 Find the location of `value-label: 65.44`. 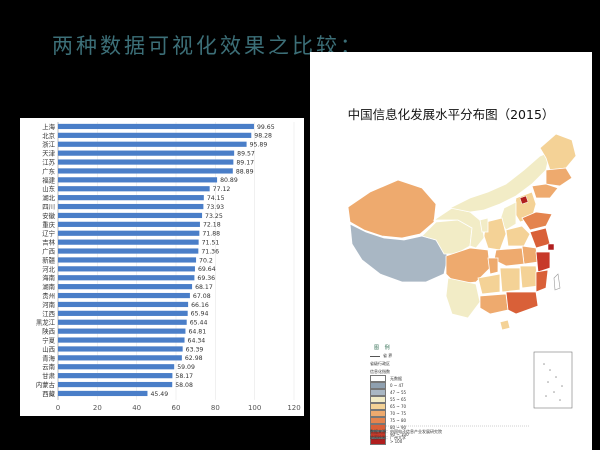

value-label: 65.44 is located at coordinates (199, 323).